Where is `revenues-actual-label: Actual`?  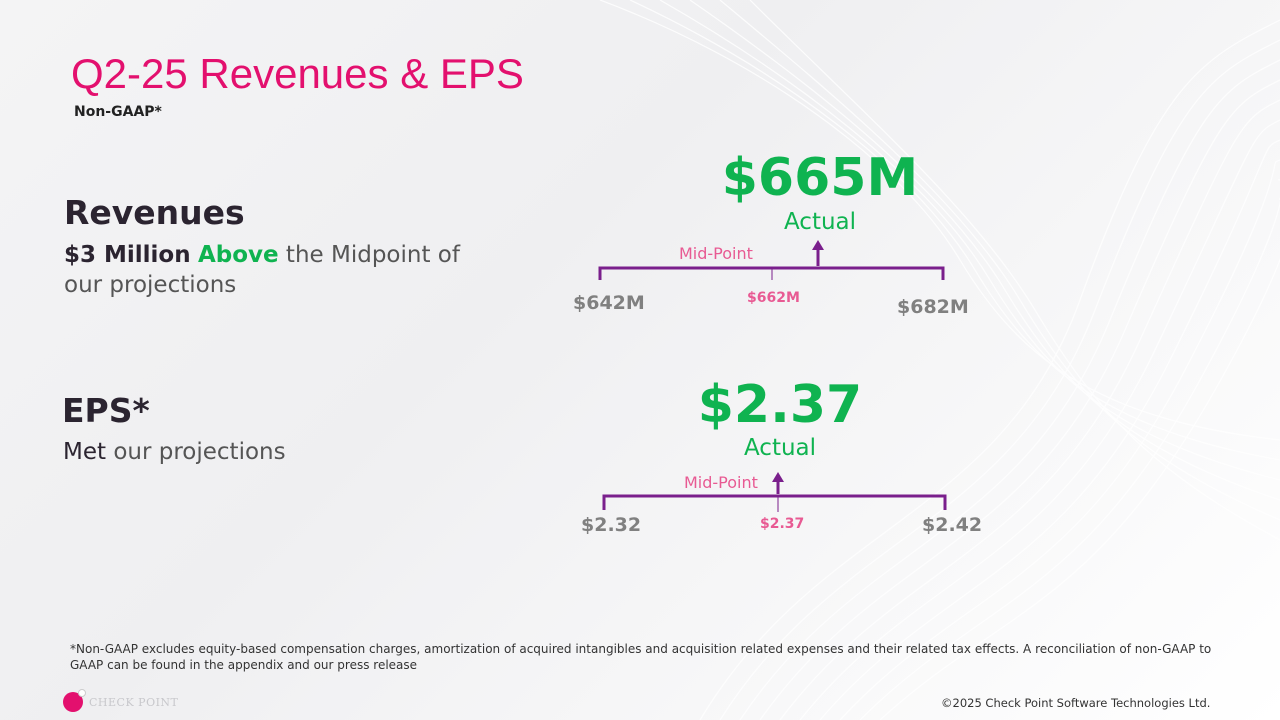 revenues-actual-label: Actual is located at coordinates (820, 222).